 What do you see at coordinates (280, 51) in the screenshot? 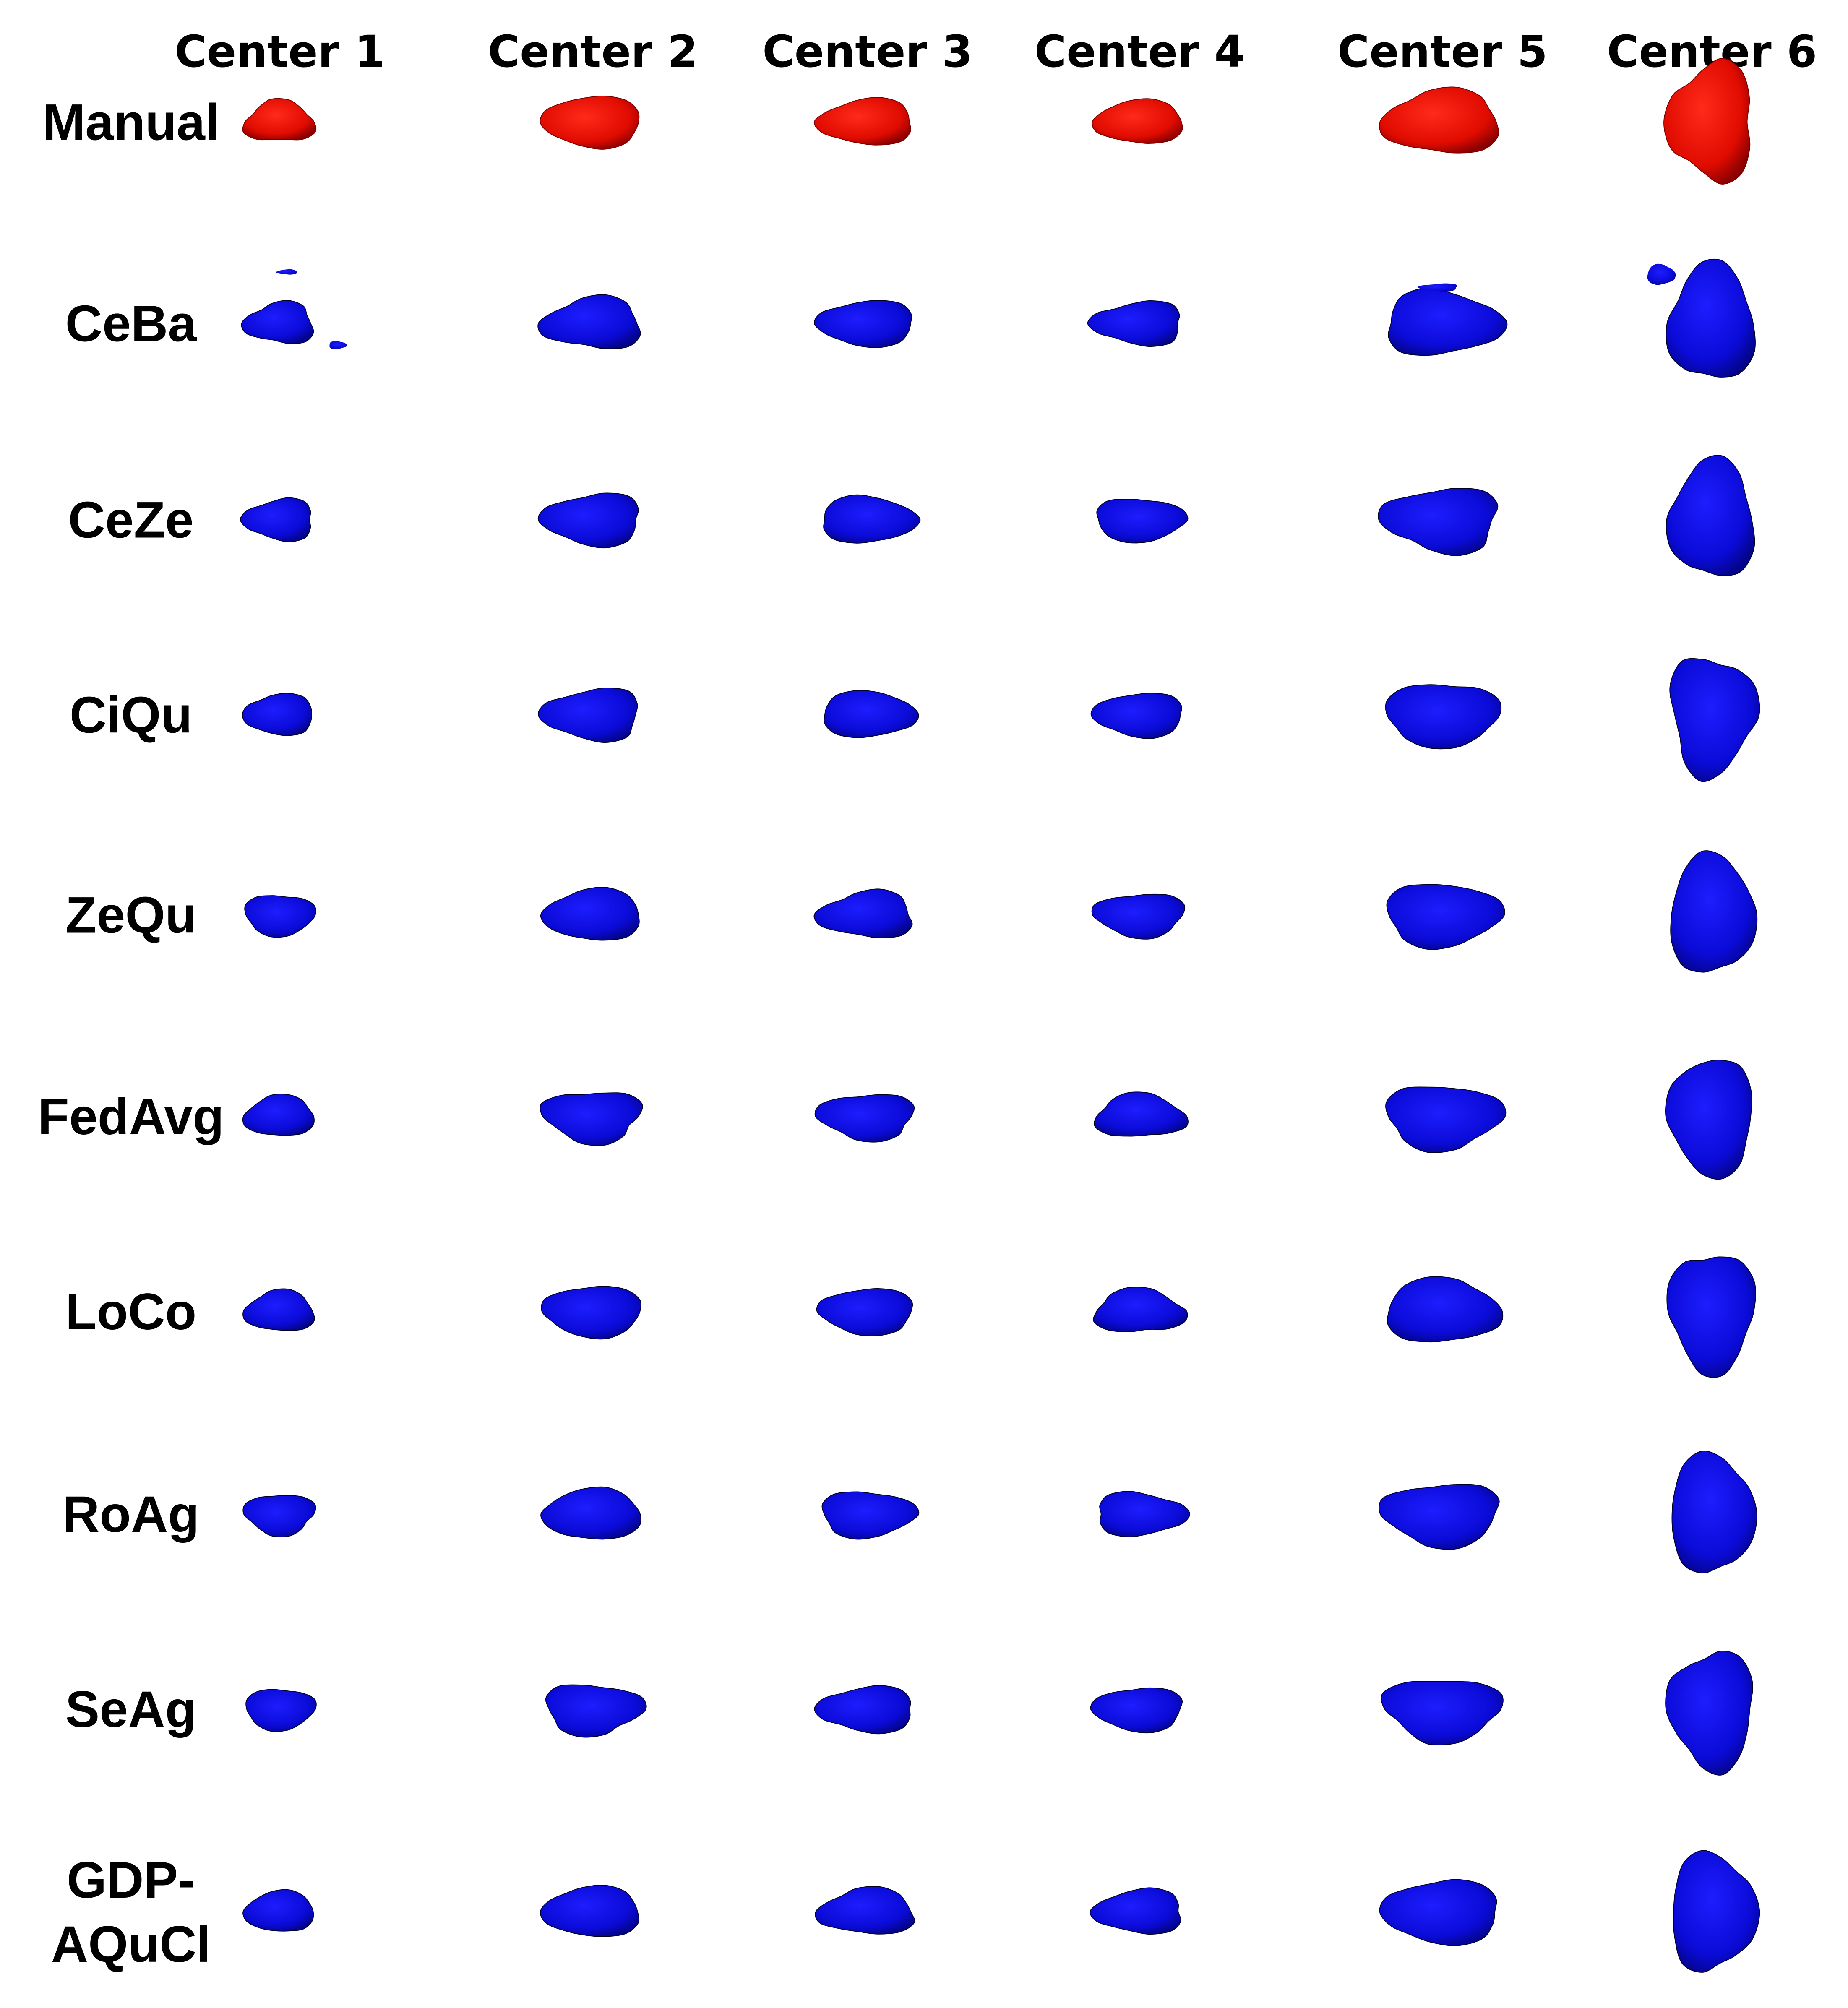
I see `column-header: Center 1` at bounding box center [280, 51].